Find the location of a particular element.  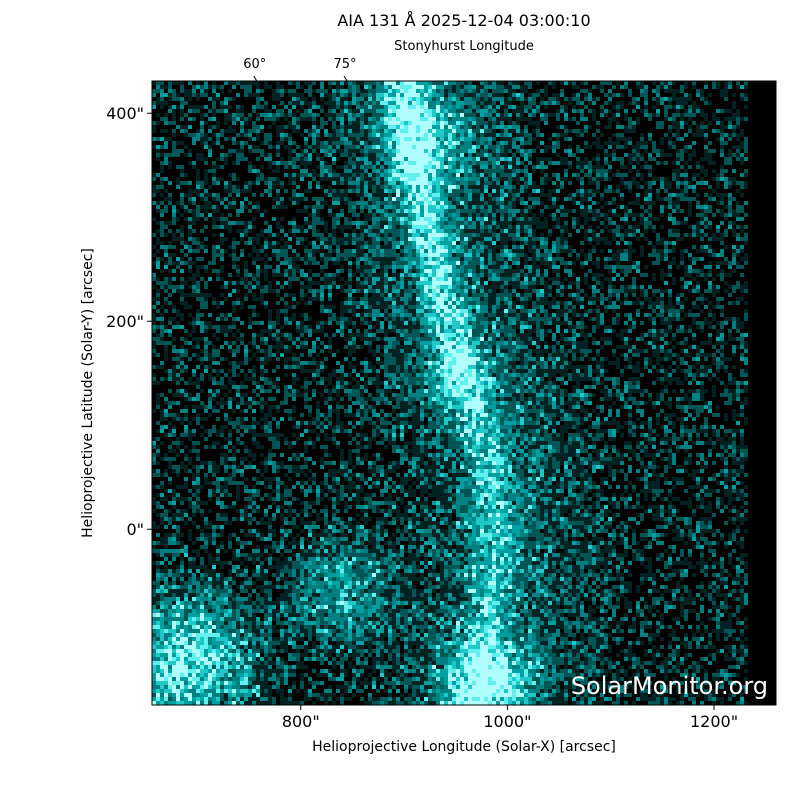

y-tick-label: 0" is located at coordinates (135, 529).